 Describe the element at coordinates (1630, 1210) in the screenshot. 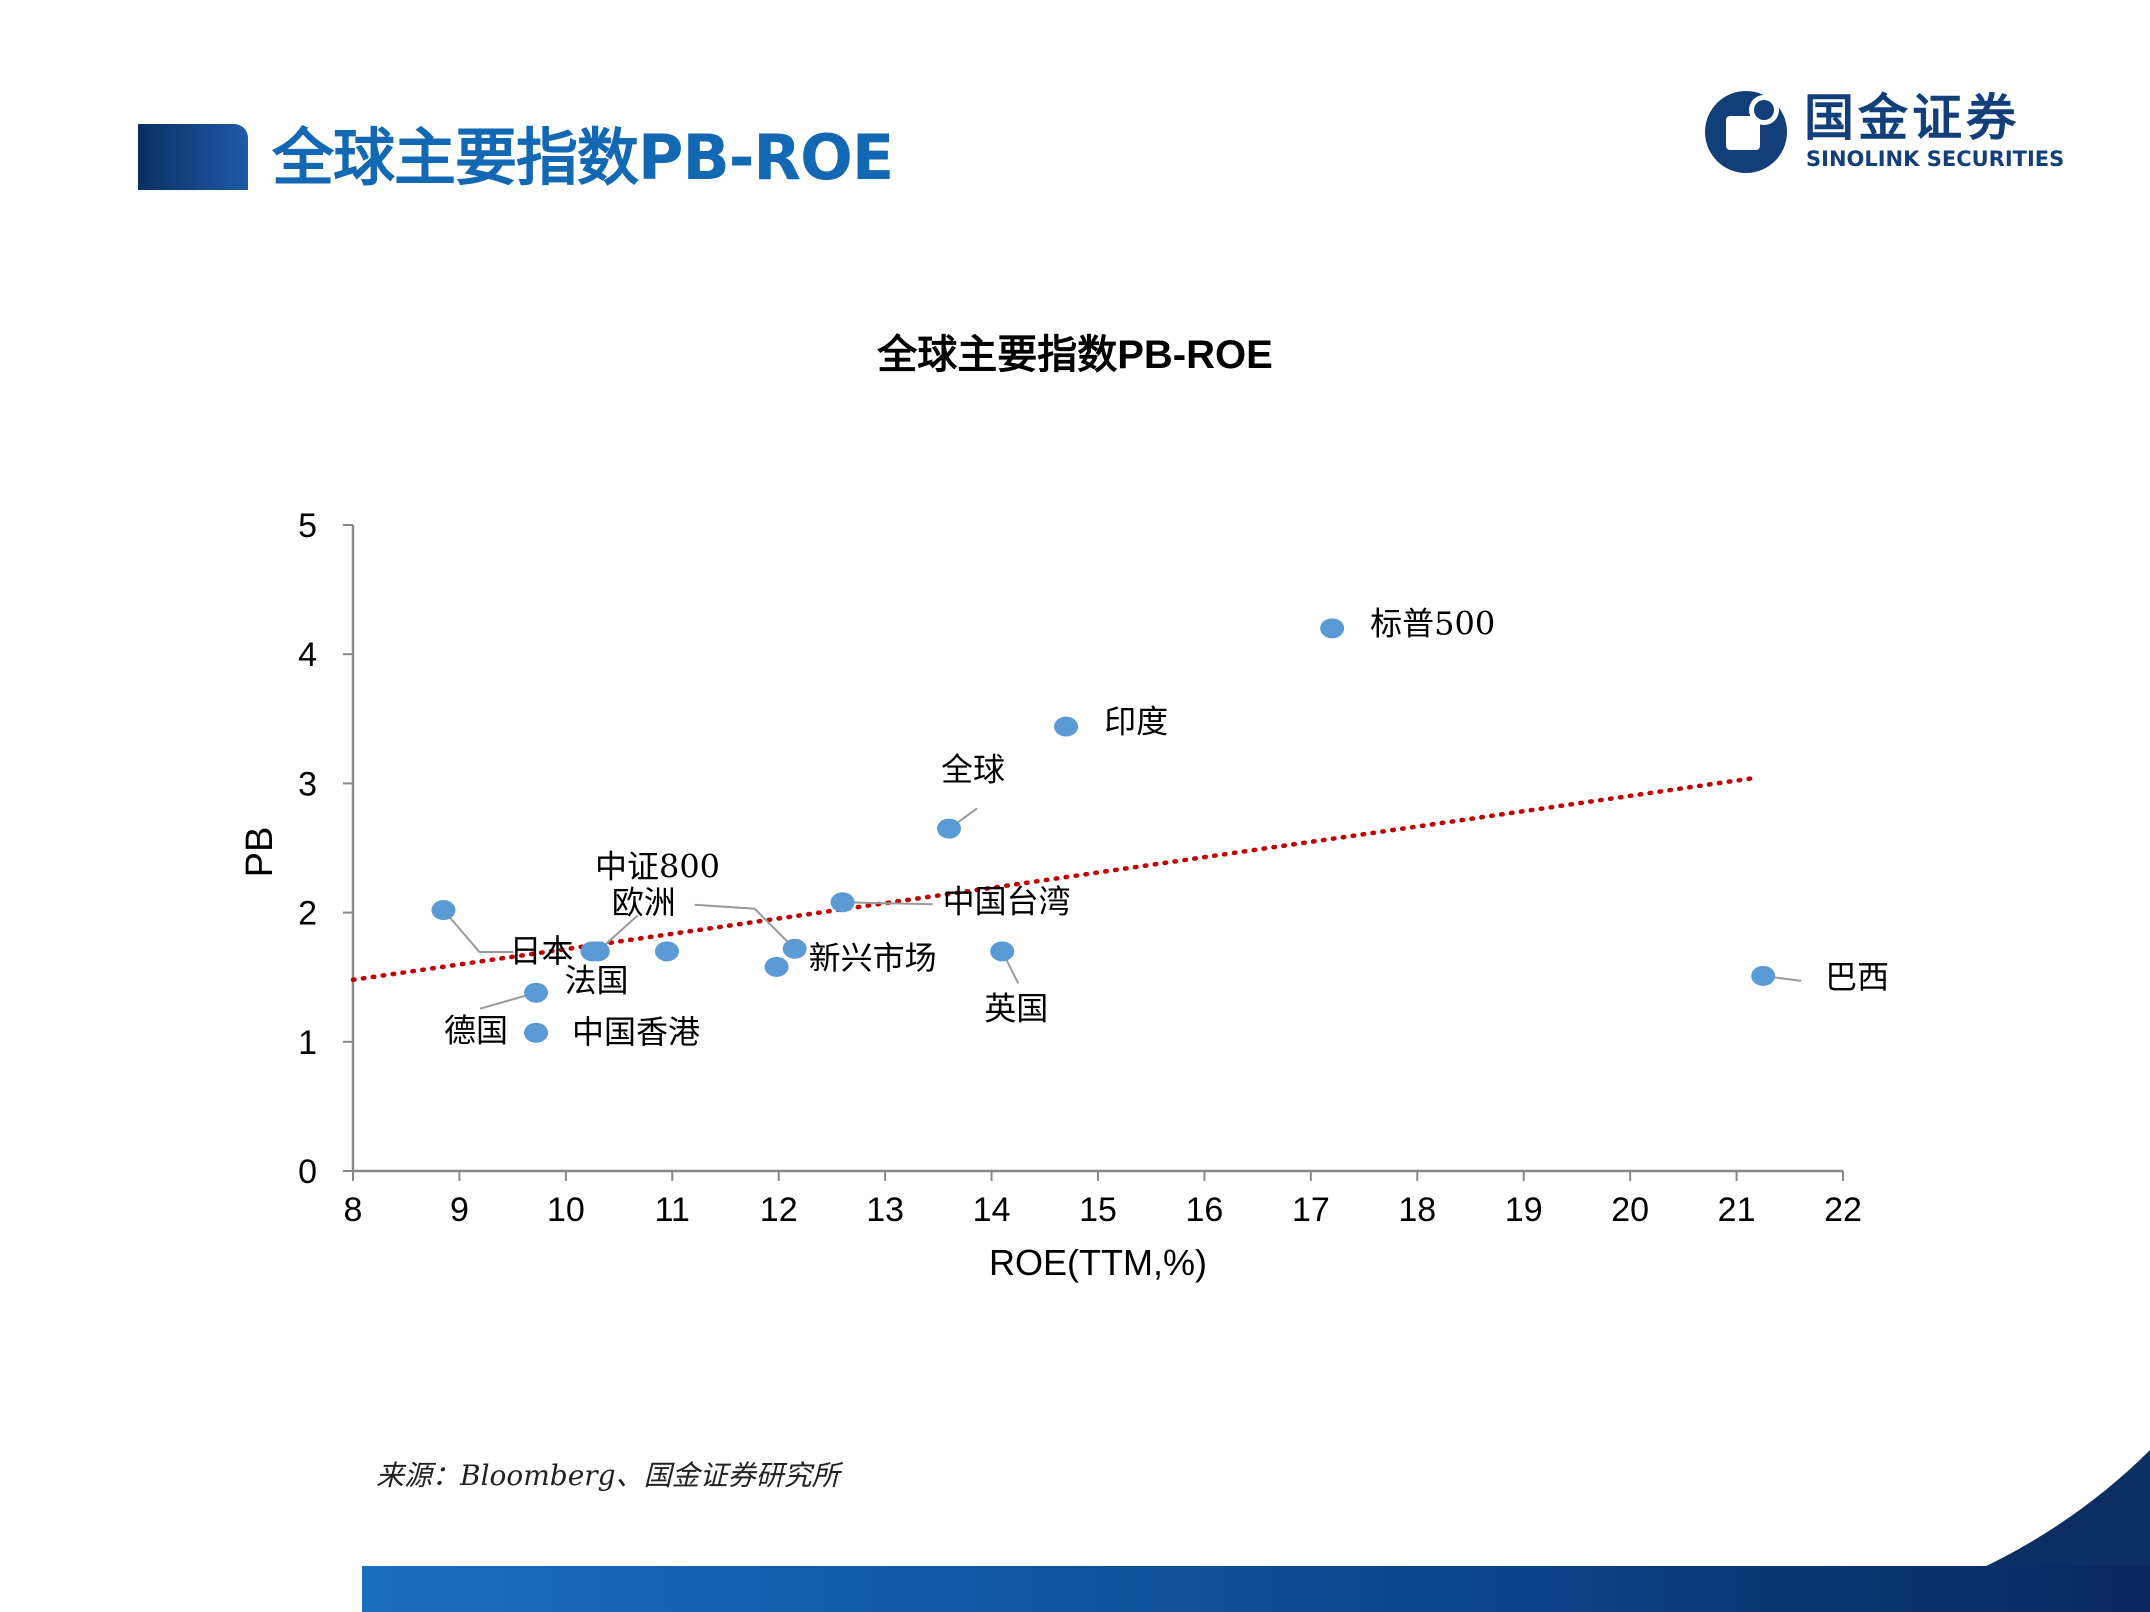

I see `x-tick-label: 20` at that location.